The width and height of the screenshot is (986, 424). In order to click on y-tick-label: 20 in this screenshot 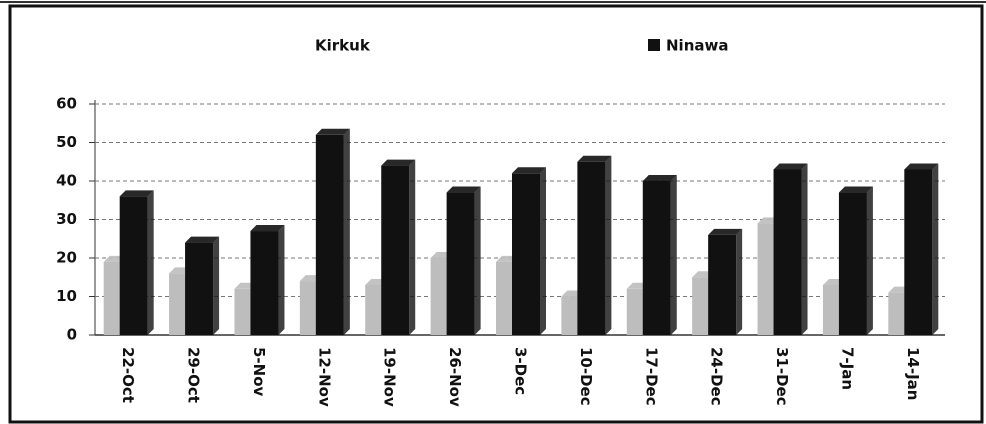, I will do `click(66, 258)`.